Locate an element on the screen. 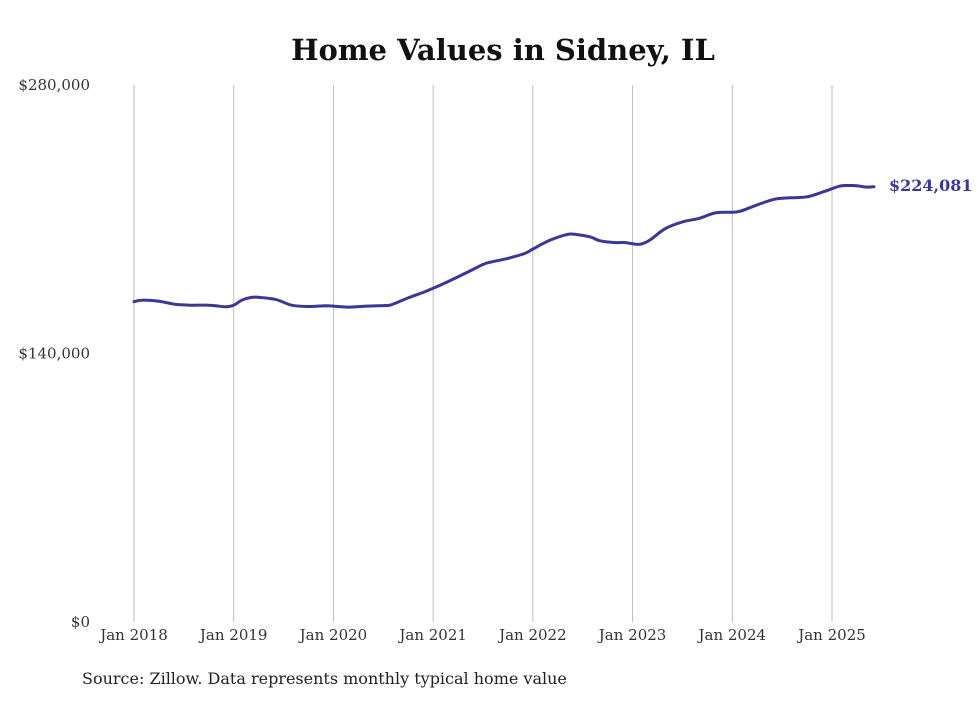  series-layer is located at coordinates (504, 246).